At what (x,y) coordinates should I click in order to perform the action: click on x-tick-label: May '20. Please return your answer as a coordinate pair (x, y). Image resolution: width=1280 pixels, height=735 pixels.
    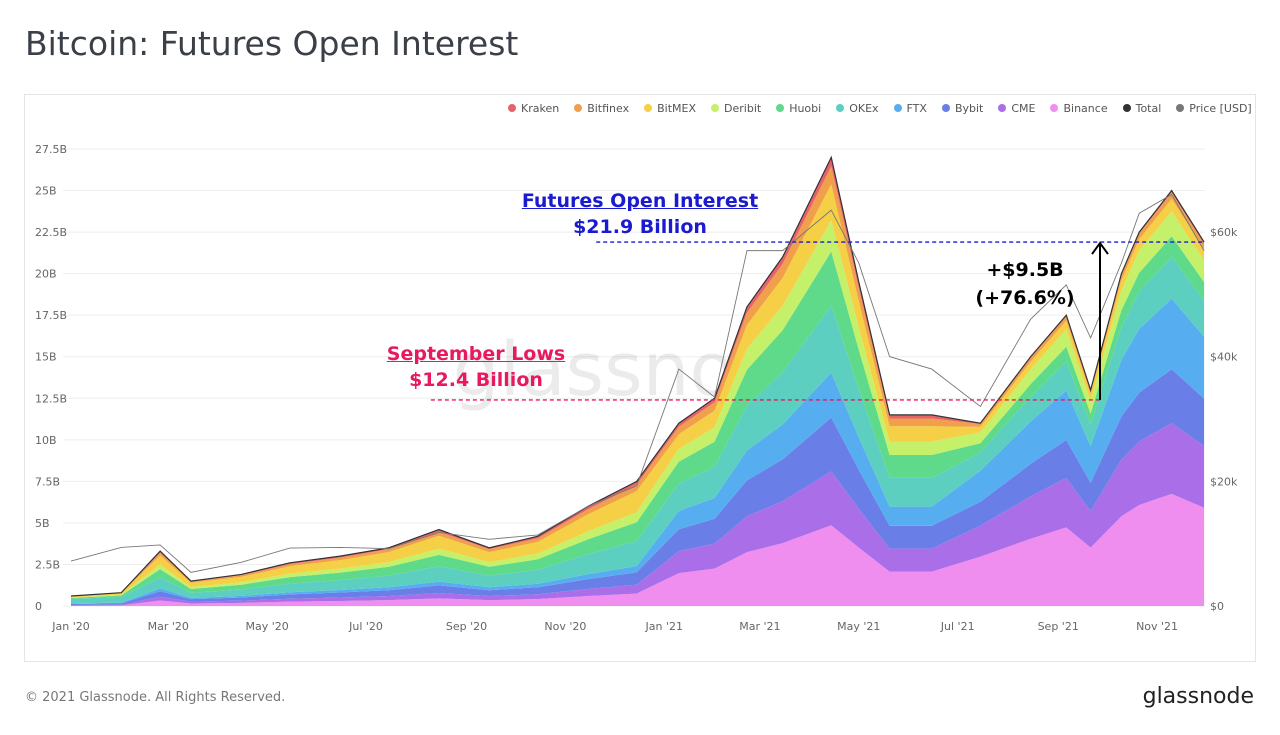
    Looking at the image, I should click on (267, 626).